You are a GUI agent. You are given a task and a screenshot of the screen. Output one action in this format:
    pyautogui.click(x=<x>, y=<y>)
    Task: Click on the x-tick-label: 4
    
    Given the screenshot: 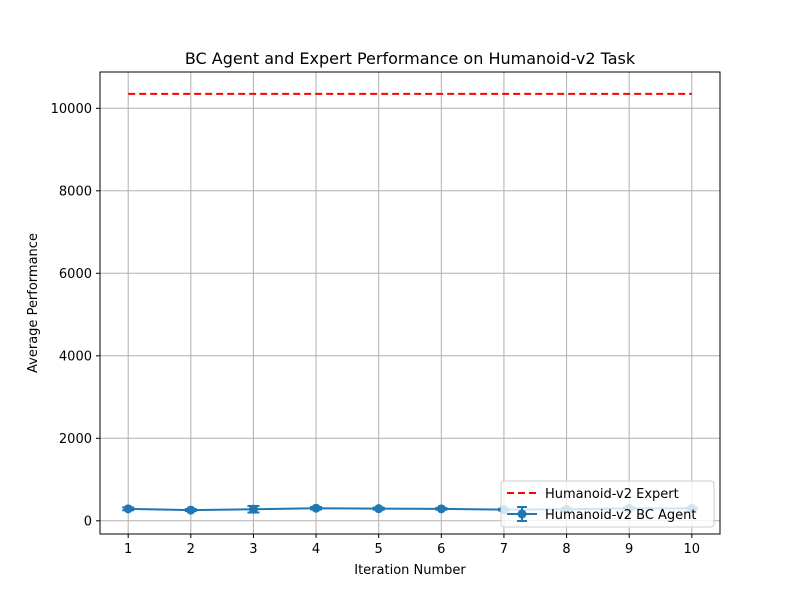 What is the action you would take?
    pyautogui.click(x=316, y=549)
    